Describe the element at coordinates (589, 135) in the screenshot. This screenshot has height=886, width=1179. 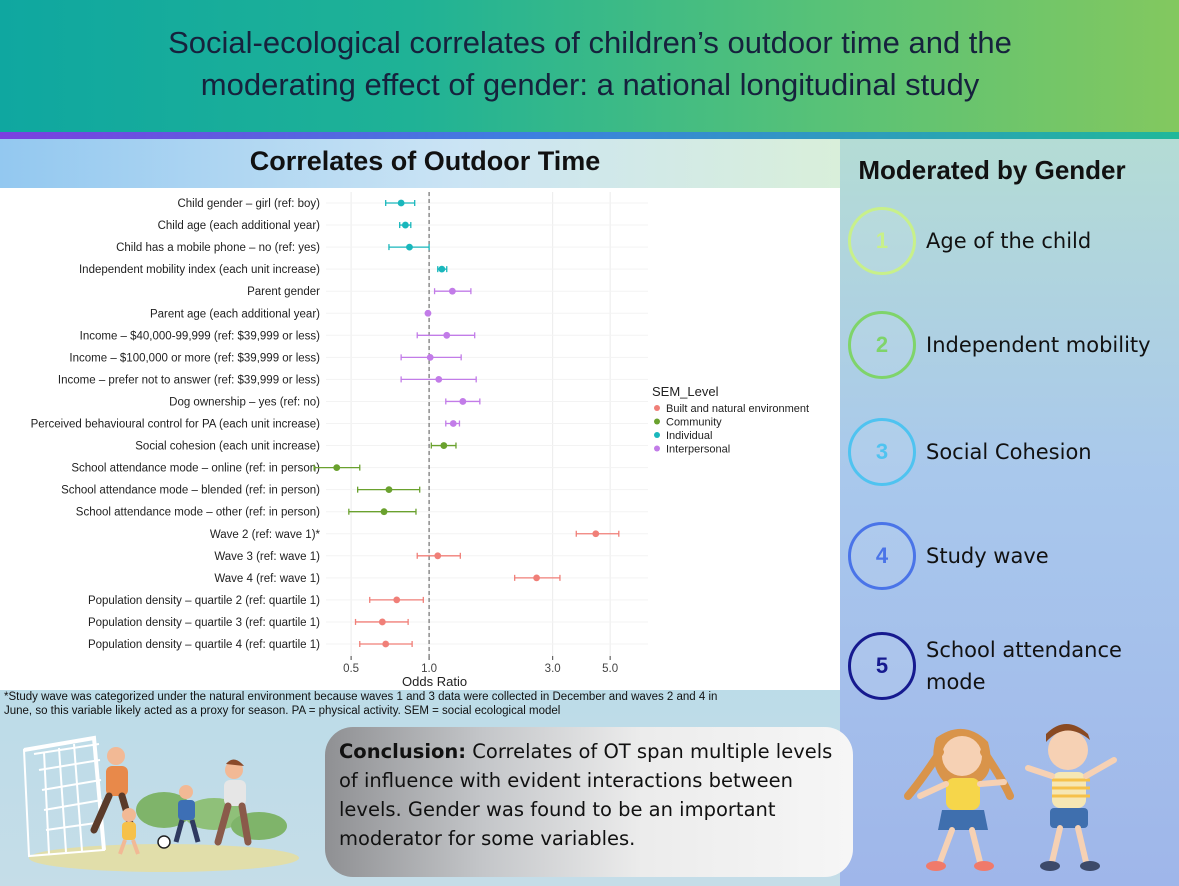
I see `header-divider` at that location.